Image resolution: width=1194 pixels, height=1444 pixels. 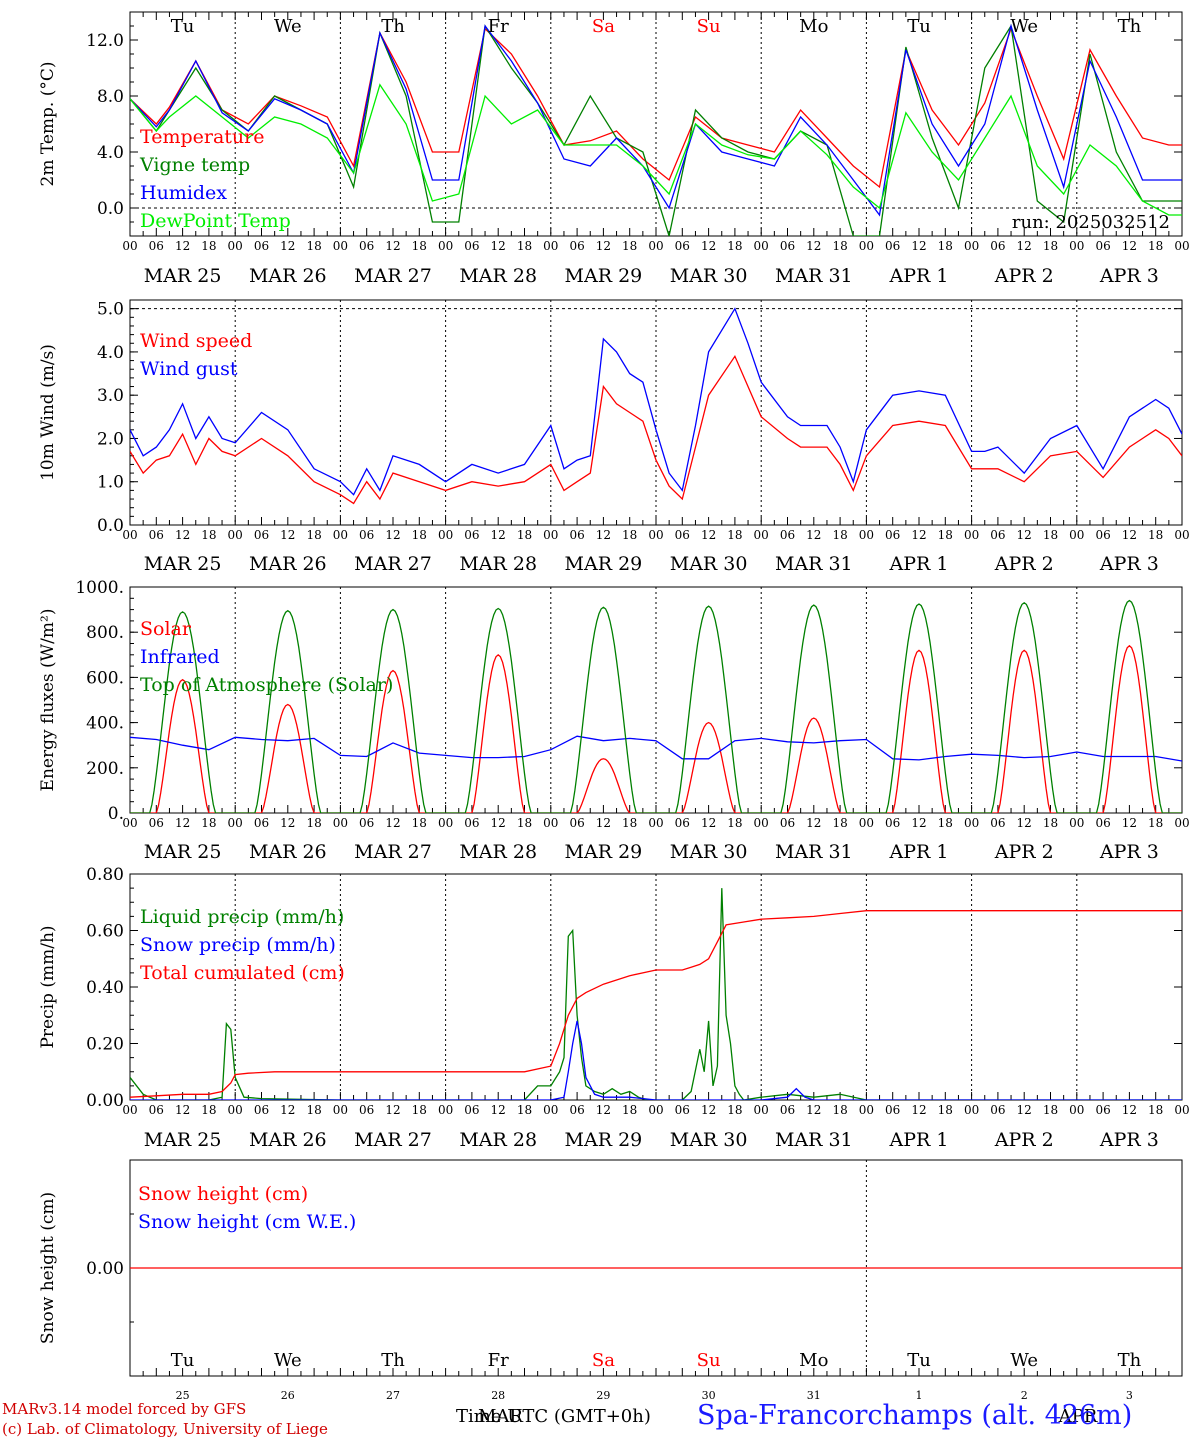 What do you see at coordinates (247, 1222) in the screenshot?
I see `legend-snow-height-cm-w-e-: Snow height (cm W.E.)` at bounding box center [247, 1222].